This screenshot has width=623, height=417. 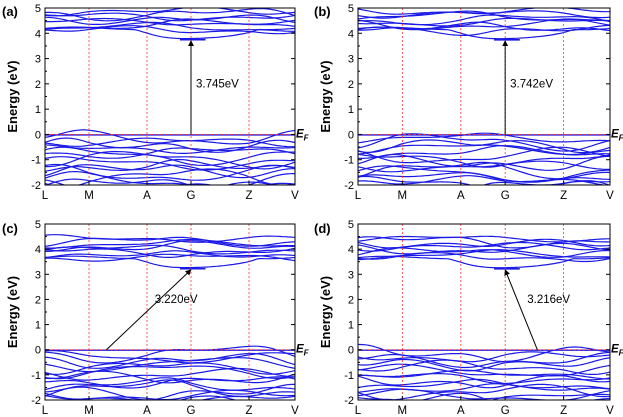 What do you see at coordinates (322, 11) in the screenshot?
I see `panel-label: (b)` at bounding box center [322, 11].